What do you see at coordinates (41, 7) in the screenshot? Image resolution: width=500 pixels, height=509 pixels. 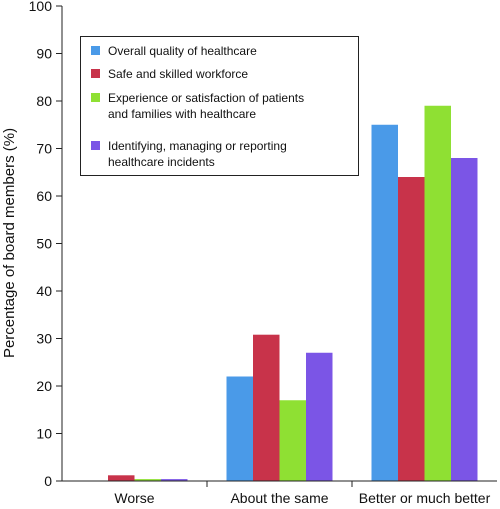 I see `y-tick-label: 100` at bounding box center [41, 7].